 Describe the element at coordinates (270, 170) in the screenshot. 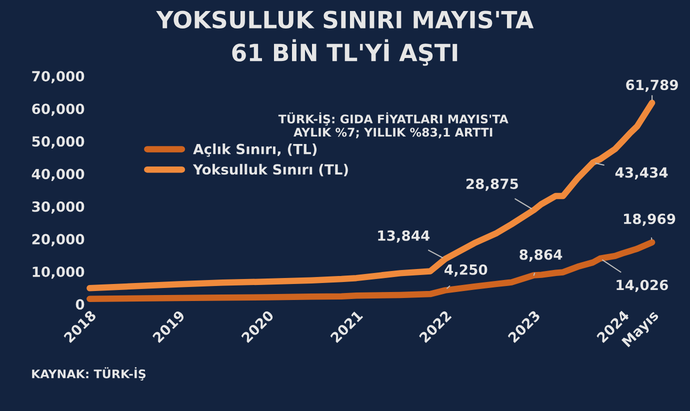

I see `legend-label: Yoksulluk Sınırı (TL)` at that location.